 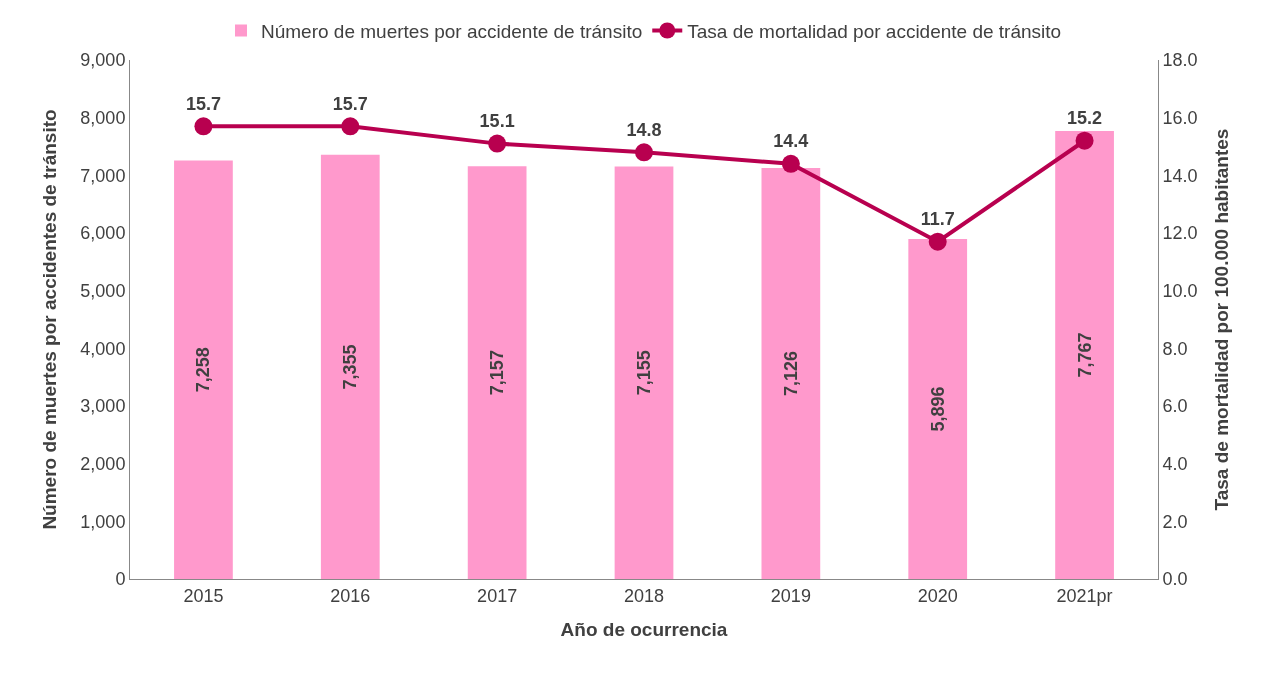 I want to click on data-label: 7,258, so click(x=203, y=370).